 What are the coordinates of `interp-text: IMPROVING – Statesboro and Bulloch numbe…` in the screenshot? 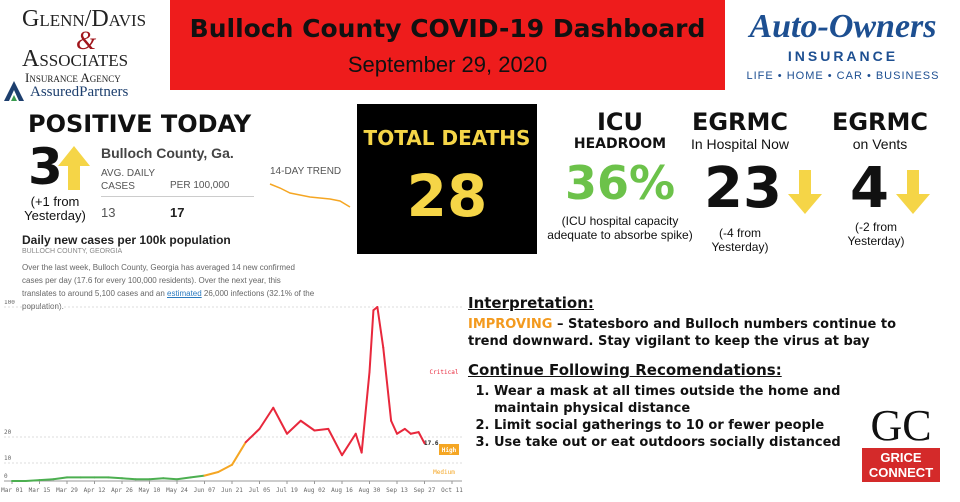 It's located at (703, 333).